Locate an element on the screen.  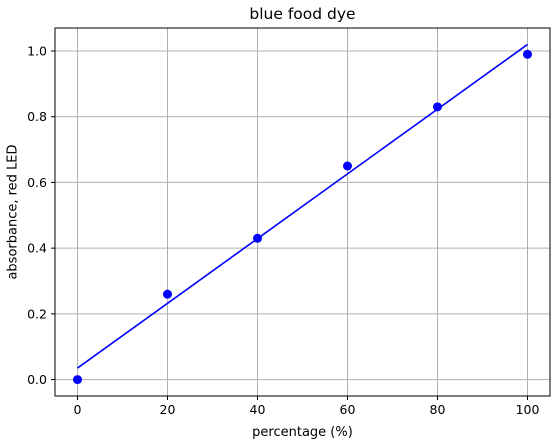
x-tick-label: 80 is located at coordinates (438, 409).